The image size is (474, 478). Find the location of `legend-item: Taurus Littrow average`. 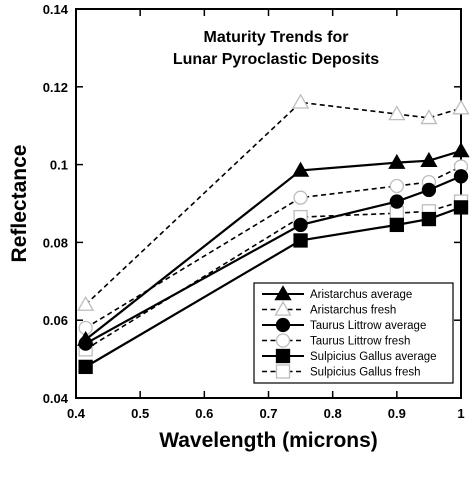

legend-item: Taurus Littrow average is located at coordinates (344, 325).